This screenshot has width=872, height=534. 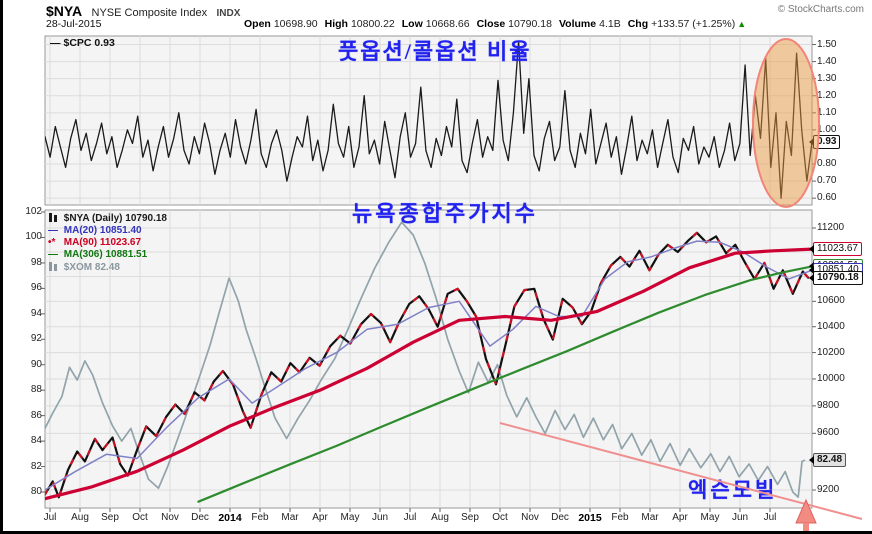 I want to click on price-y-tick-label: 11200, so click(x=831, y=227).